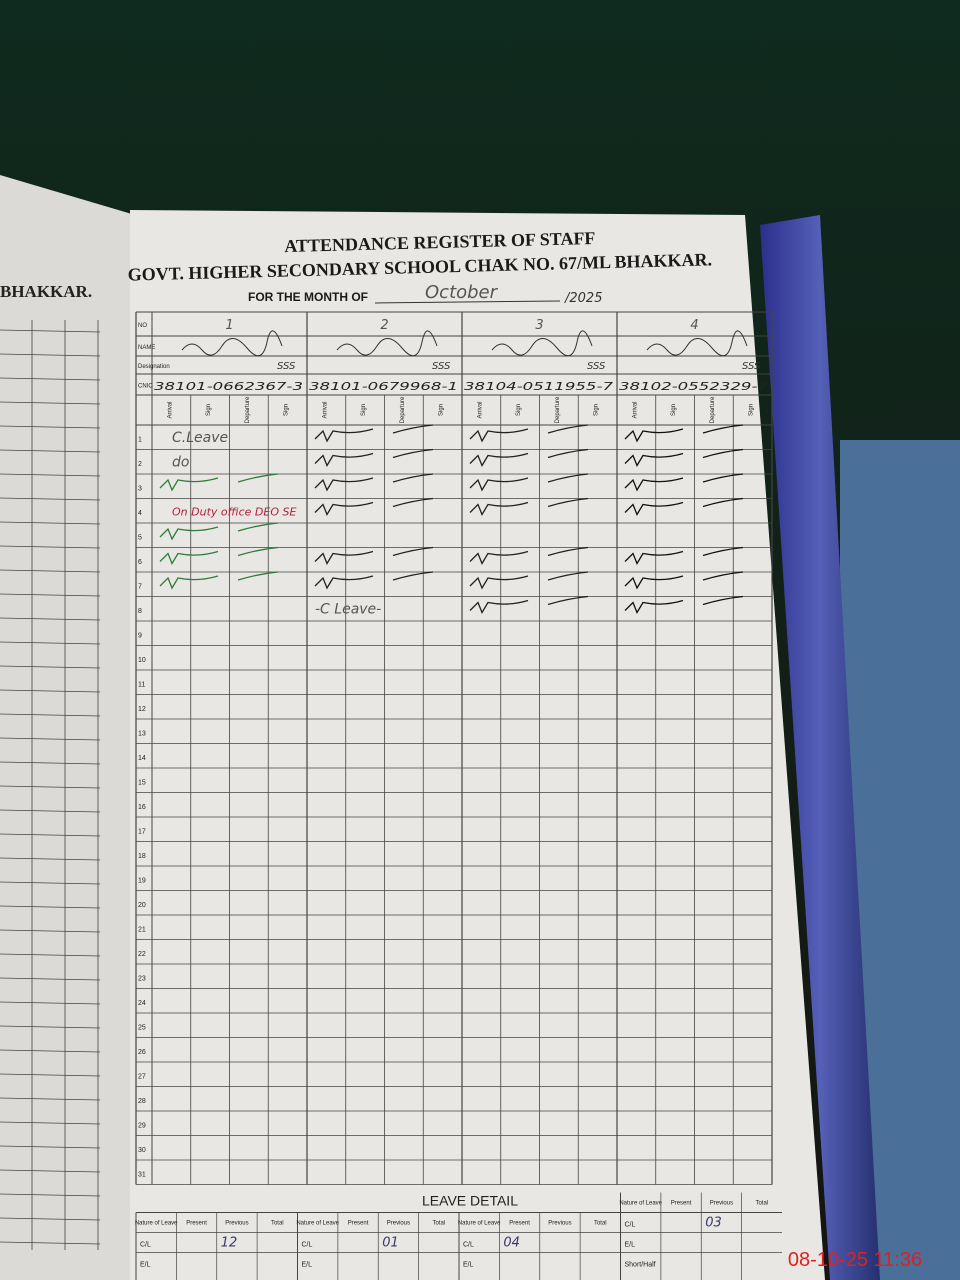 This screenshot has width=960, height=1280. What do you see at coordinates (142, 326) in the screenshot?
I see `row-label: NO` at bounding box center [142, 326].